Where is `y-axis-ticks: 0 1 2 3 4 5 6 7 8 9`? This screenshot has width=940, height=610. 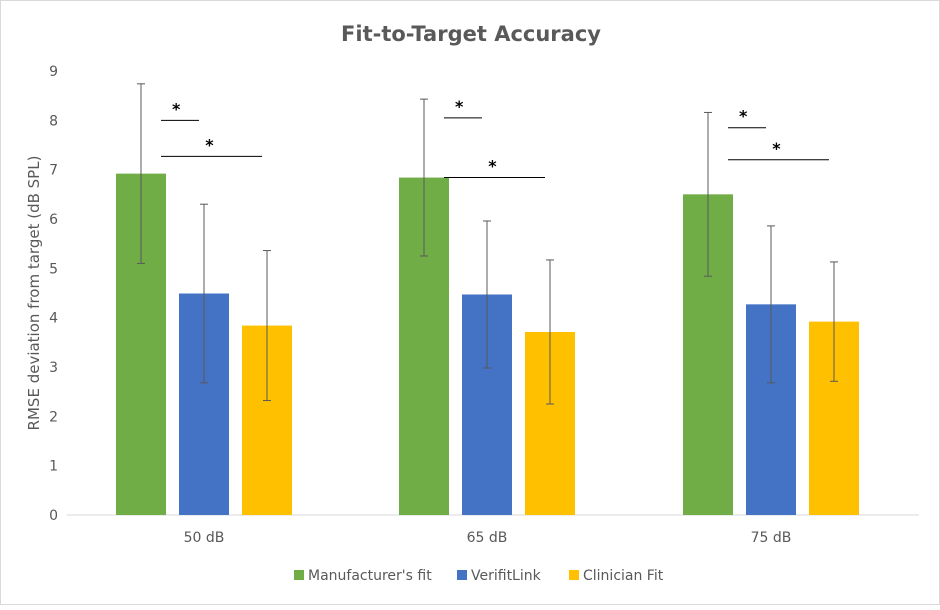 y-axis-ticks: 0 1 2 3 4 5 6 7 8 9 is located at coordinates (53, 294).